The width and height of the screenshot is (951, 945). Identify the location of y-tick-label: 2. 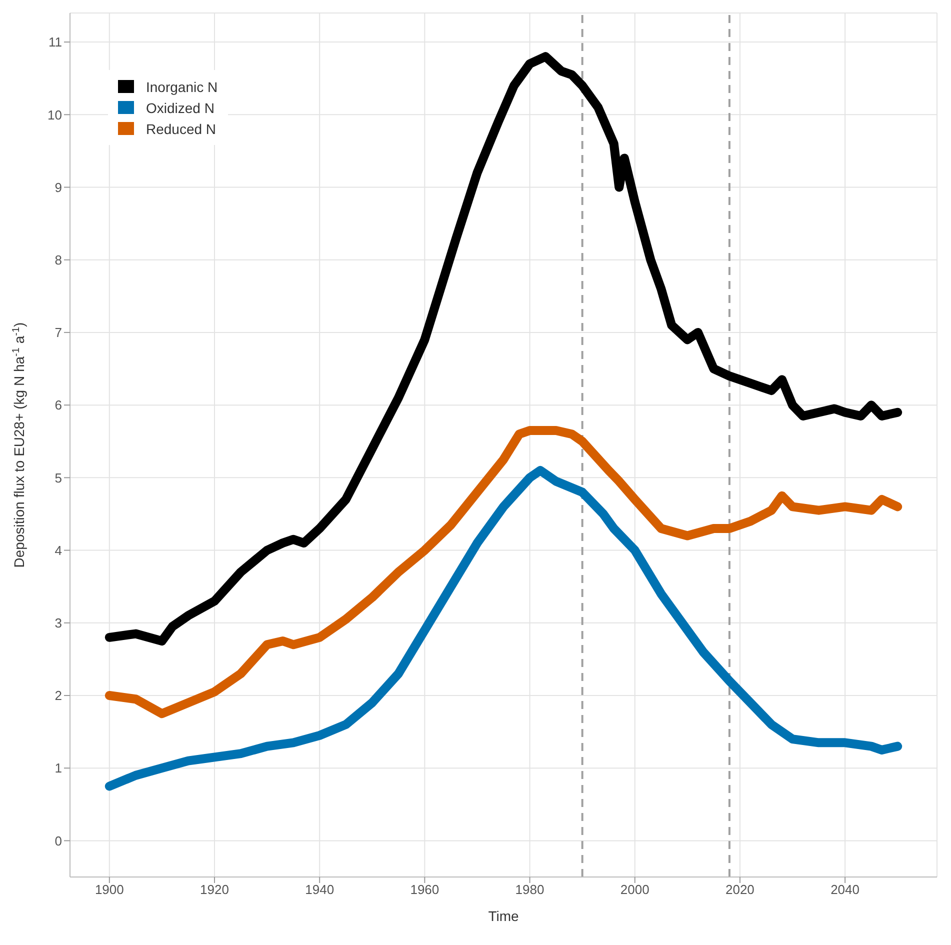
(58, 696).